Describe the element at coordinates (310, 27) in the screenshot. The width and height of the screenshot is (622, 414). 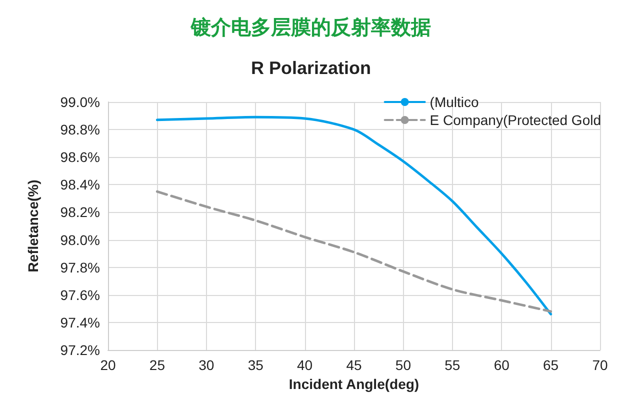
I see `chart-title: 镀介电多层膜的反射率数据` at that location.